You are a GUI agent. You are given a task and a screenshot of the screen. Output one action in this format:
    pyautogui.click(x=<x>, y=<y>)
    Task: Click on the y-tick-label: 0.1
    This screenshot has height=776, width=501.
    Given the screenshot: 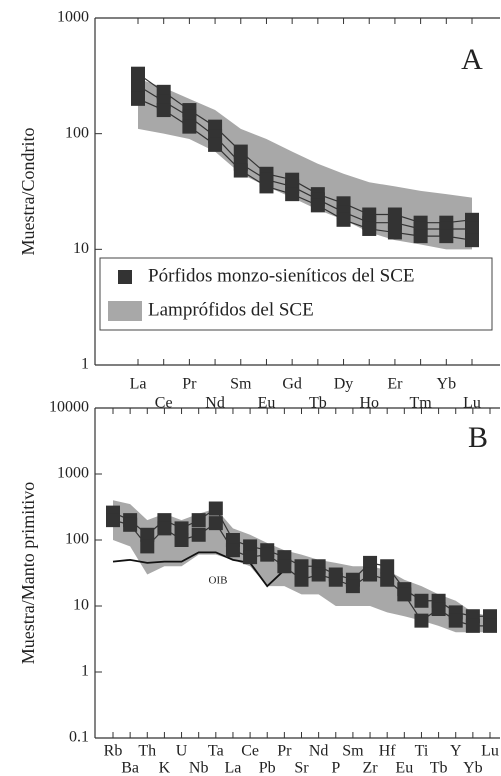 What is the action you would take?
    pyautogui.click(x=79, y=737)
    